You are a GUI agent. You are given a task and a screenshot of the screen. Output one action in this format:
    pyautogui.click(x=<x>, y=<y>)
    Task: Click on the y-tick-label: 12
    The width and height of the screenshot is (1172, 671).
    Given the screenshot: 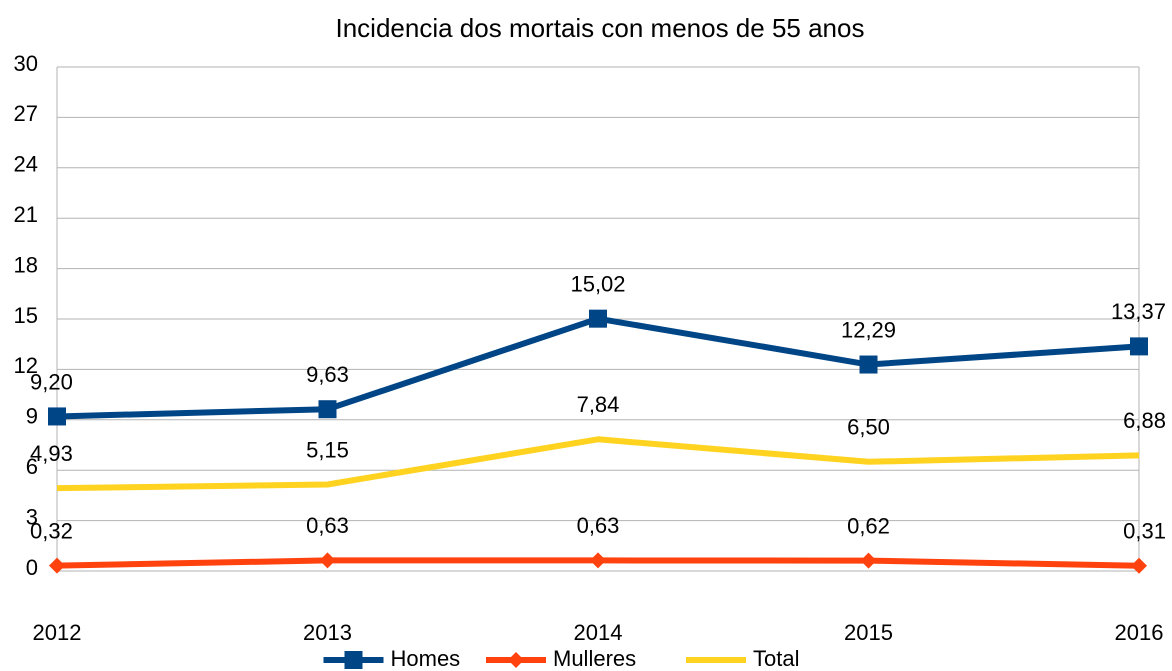 What is the action you would take?
    pyautogui.click(x=26, y=365)
    